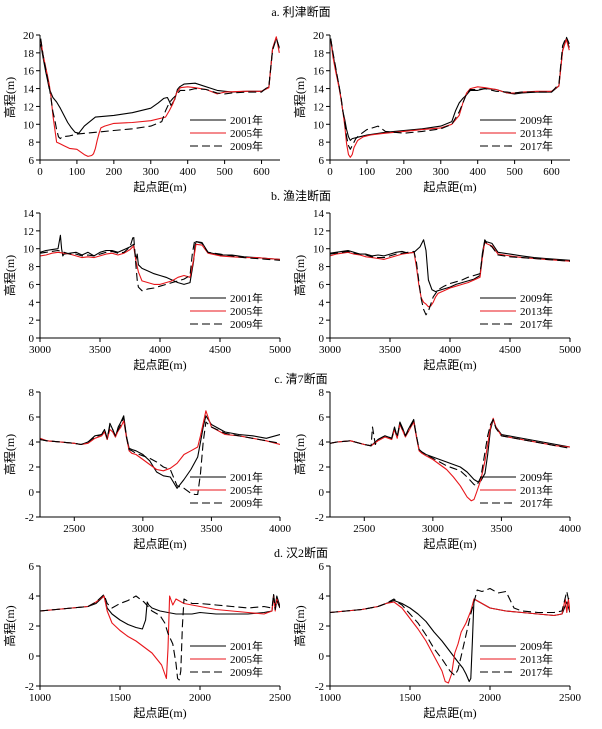  What do you see at coordinates (301, 195) in the screenshot?
I see `section-title-b: b. 渔洼断面` at bounding box center [301, 195].